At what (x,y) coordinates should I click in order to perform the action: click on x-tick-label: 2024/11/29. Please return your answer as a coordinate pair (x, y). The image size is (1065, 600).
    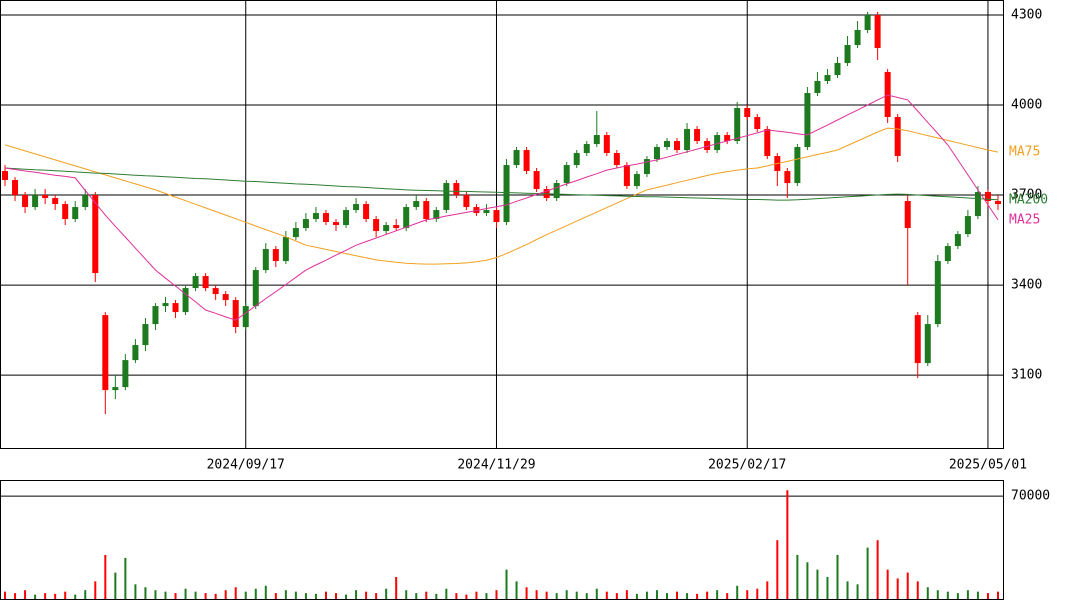
    Looking at the image, I should click on (496, 465).